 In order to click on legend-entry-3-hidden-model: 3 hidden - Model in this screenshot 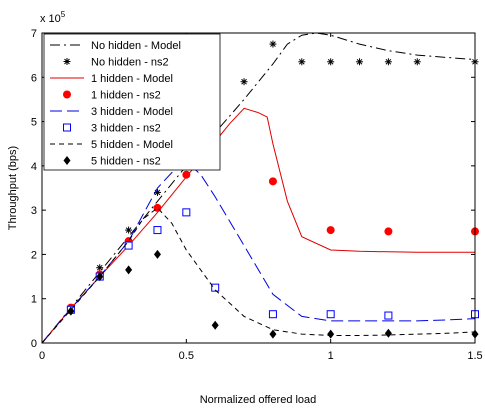, I will do `click(111, 112)`.